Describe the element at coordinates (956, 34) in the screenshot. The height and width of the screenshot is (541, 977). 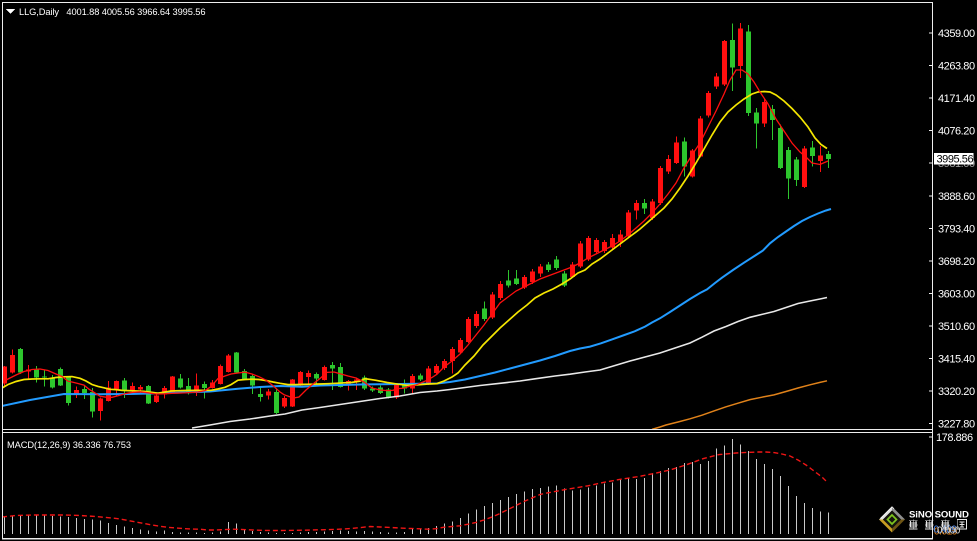
I see `svg-text: 4359.00` at that location.